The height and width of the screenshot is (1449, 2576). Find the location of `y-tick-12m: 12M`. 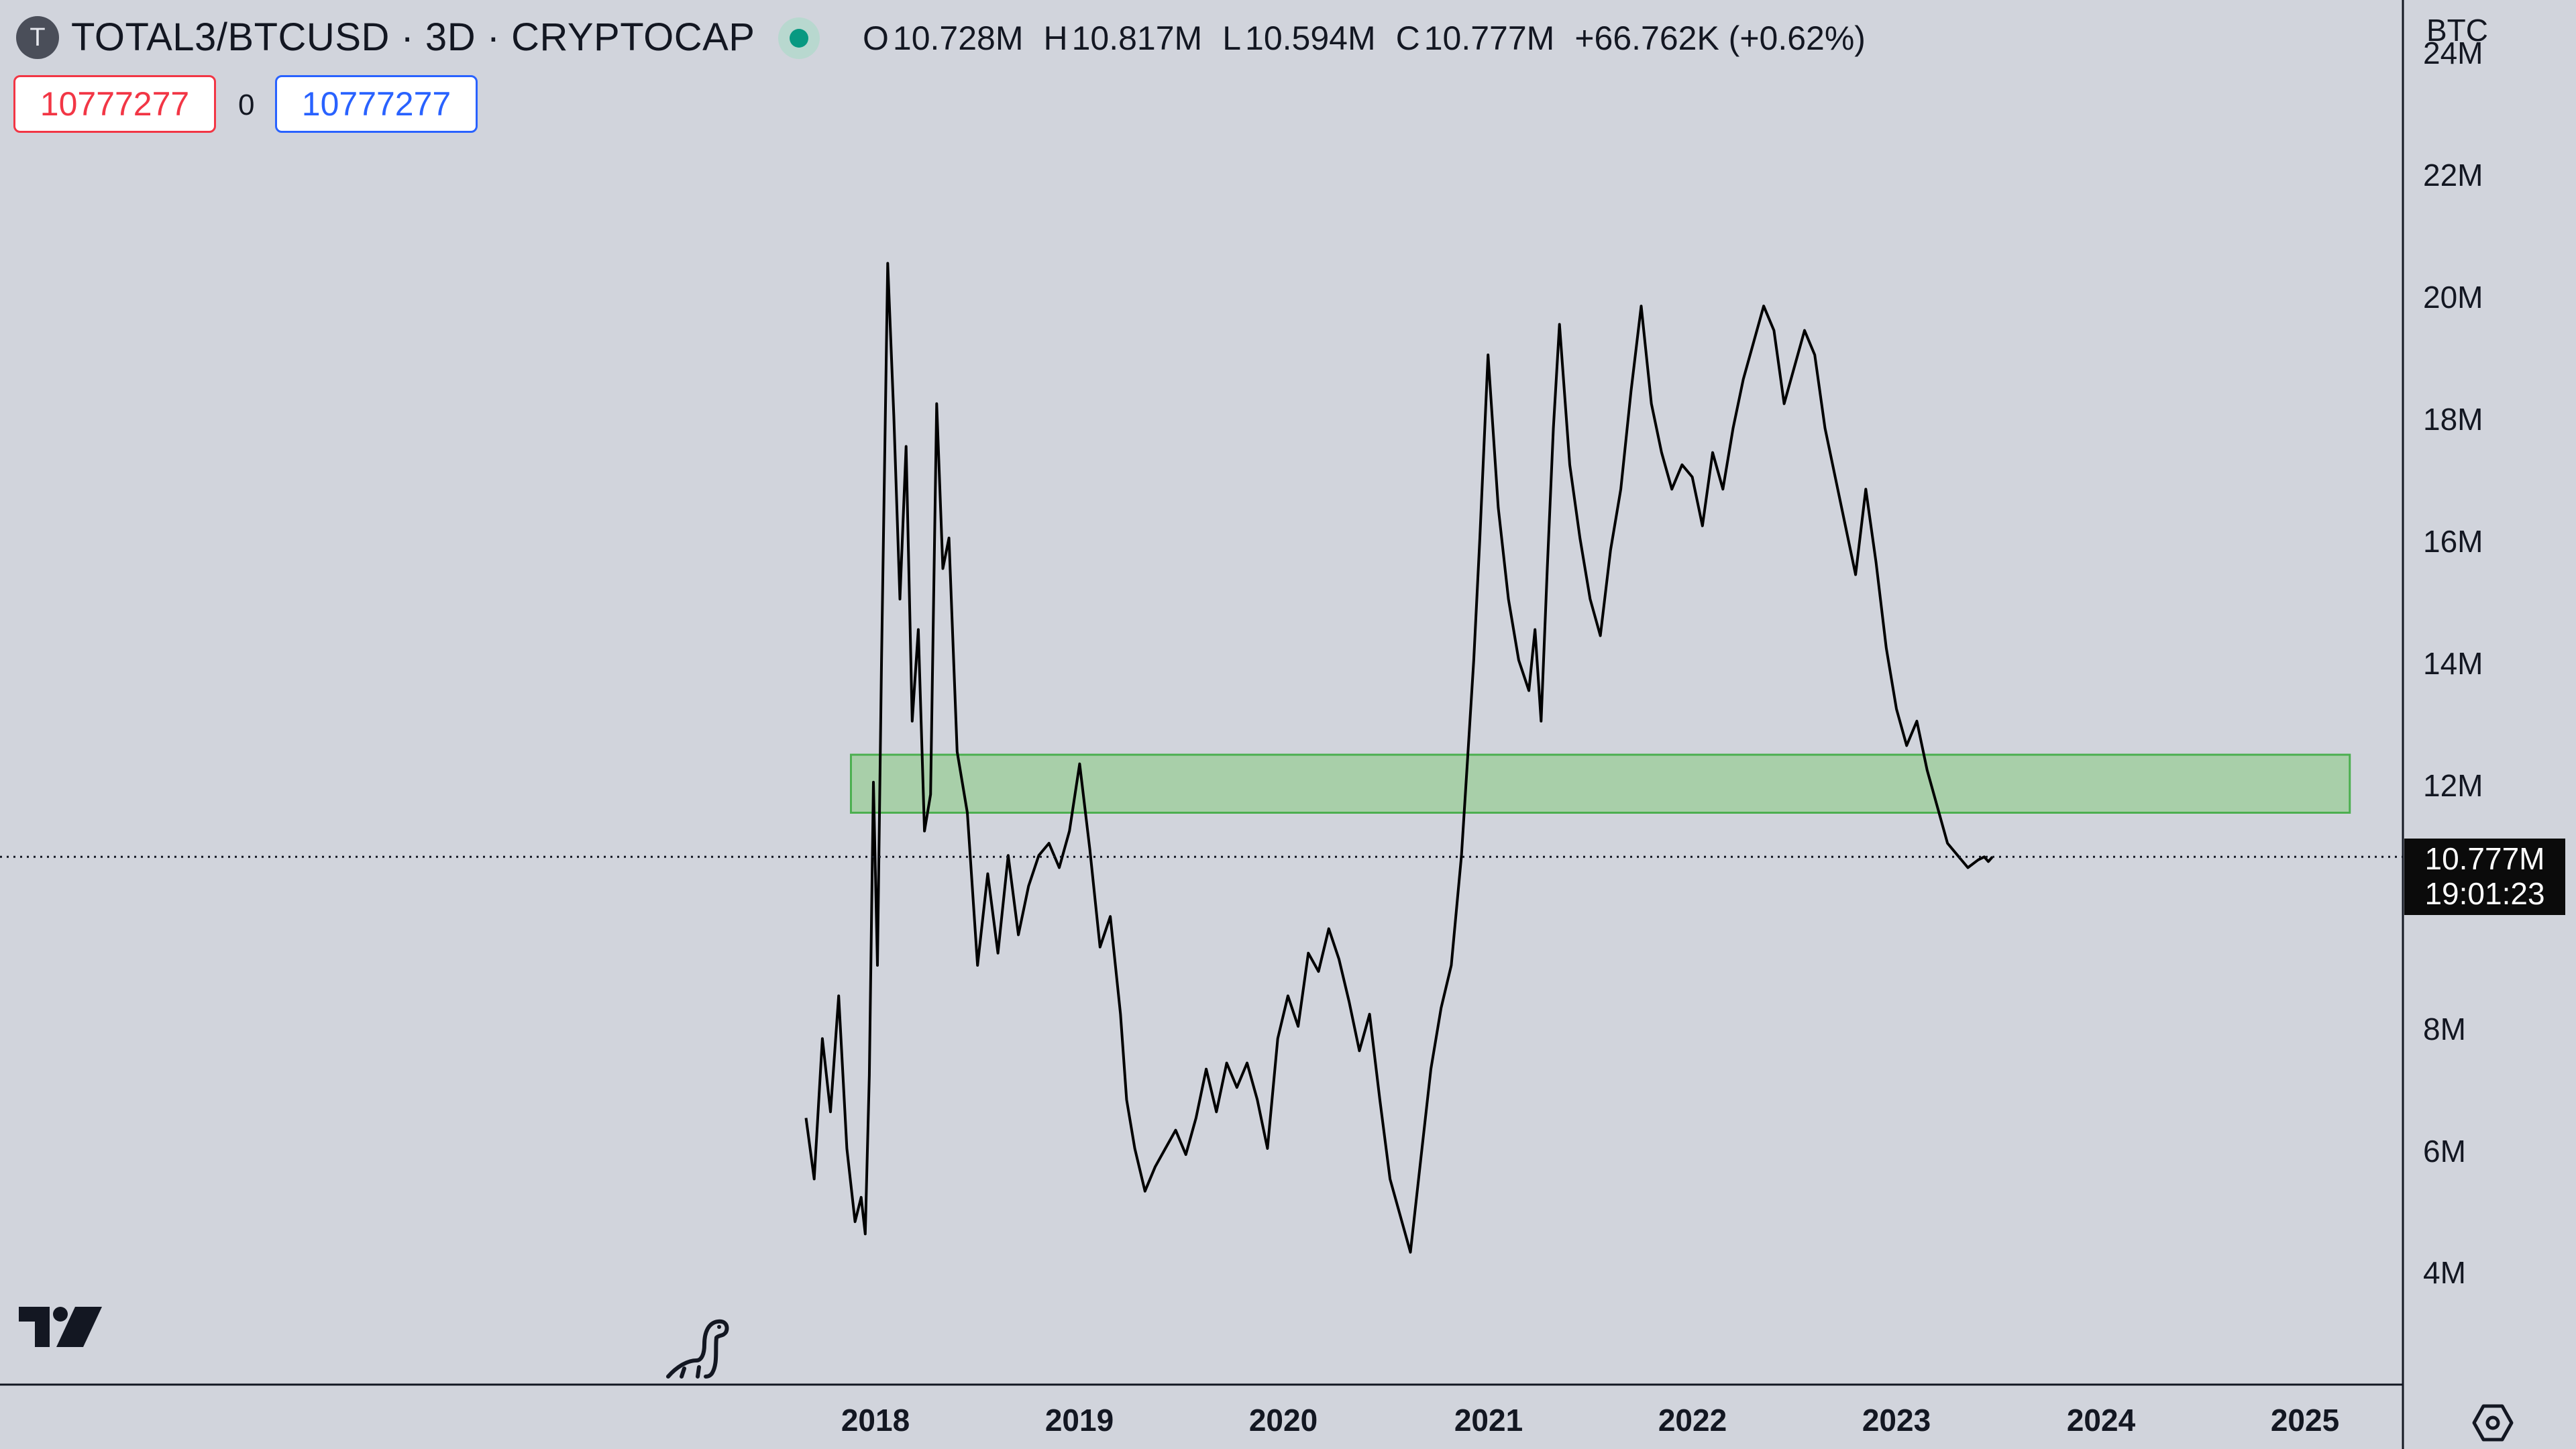

y-tick-12m: 12M is located at coordinates (2453, 785).